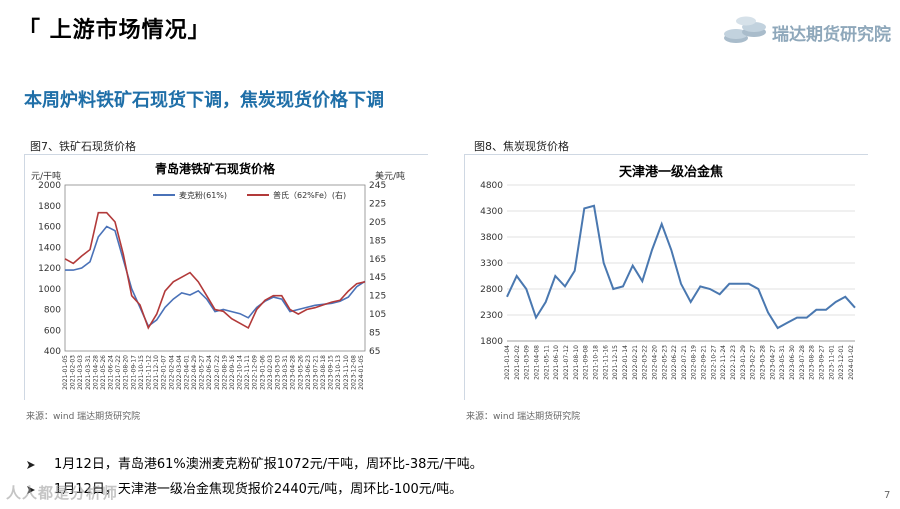  Describe the element at coordinates (156, 372) in the screenshot. I see `x-tick-label: 2021-12-10` at that location.